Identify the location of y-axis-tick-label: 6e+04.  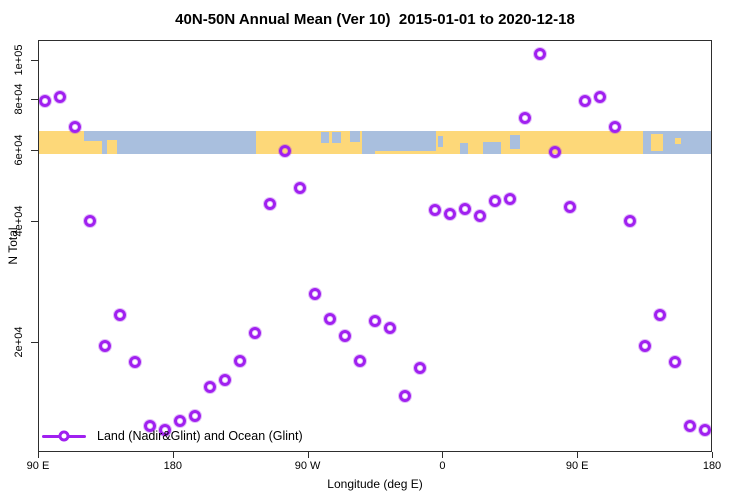
(19, 149).